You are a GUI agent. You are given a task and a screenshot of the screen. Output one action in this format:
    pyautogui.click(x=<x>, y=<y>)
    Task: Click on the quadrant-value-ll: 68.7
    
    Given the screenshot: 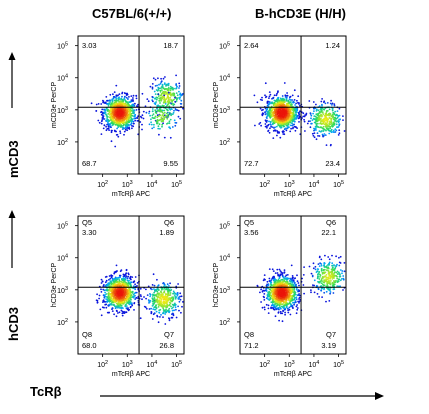 What is the action you would take?
    pyautogui.click(x=89, y=163)
    